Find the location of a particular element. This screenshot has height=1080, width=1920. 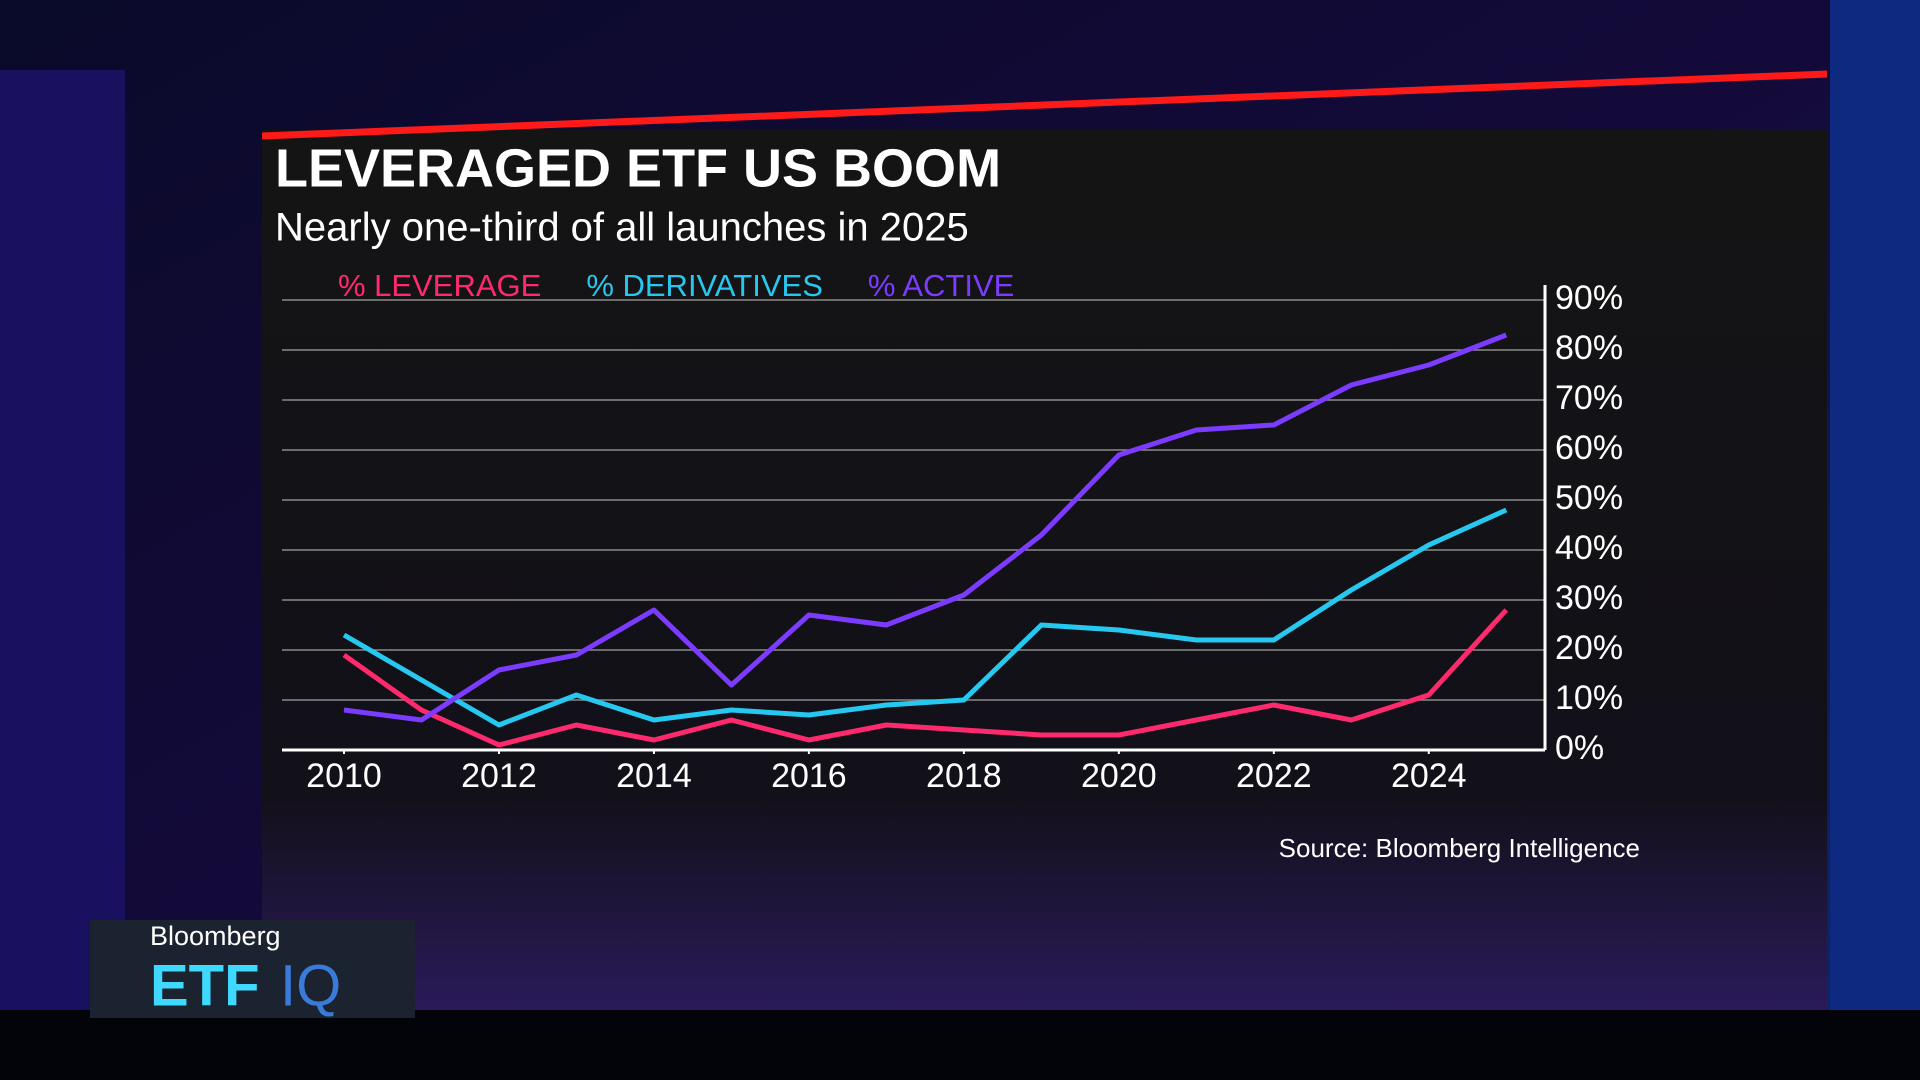

x-tick-label: 2016 is located at coordinates (809, 776).